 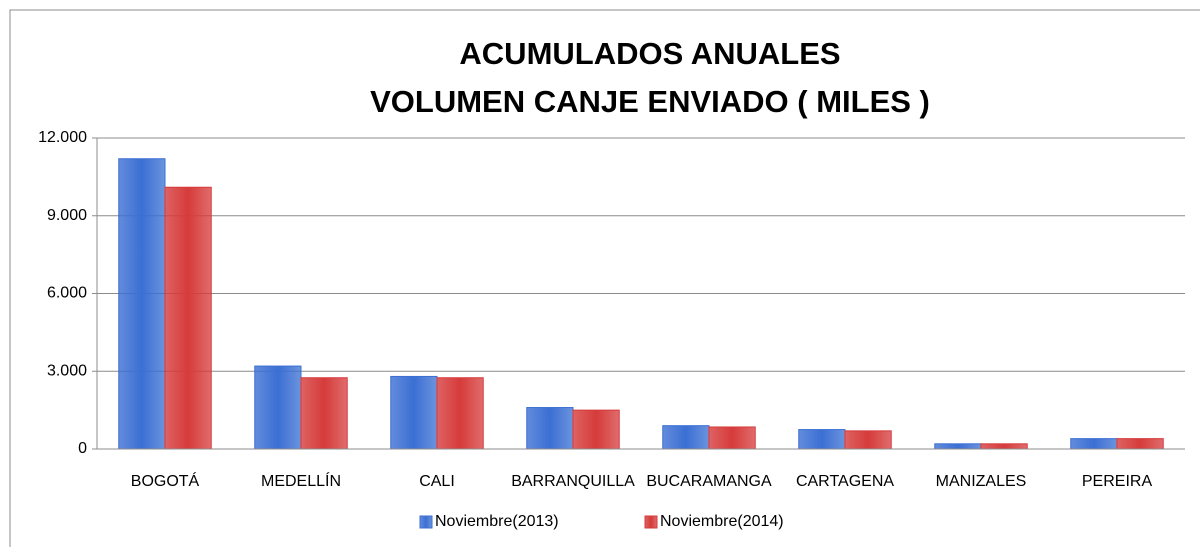 What do you see at coordinates (649, 53) in the screenshot?
I see `chart-title: ACUMULADOS ANUALES` at bounding box center [649, 53].